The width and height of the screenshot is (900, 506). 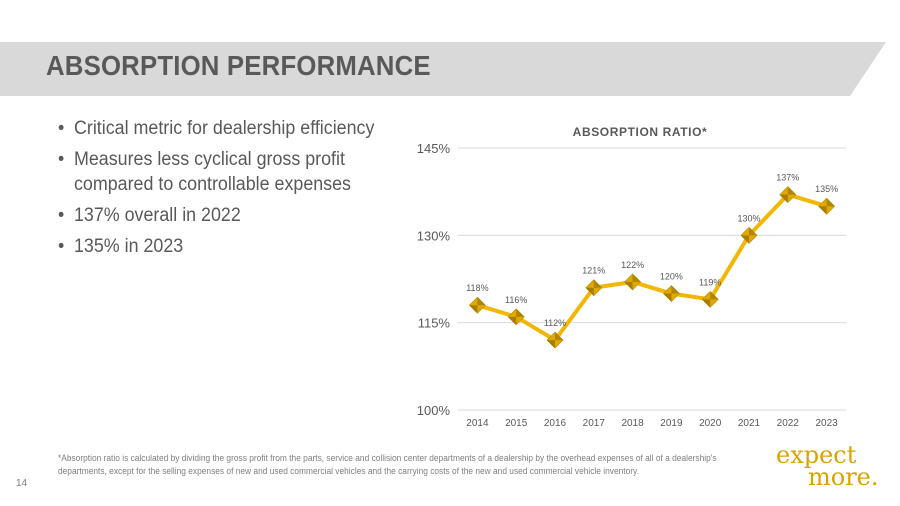 I want to click on title-band-shape, so click(x=443, y=69).